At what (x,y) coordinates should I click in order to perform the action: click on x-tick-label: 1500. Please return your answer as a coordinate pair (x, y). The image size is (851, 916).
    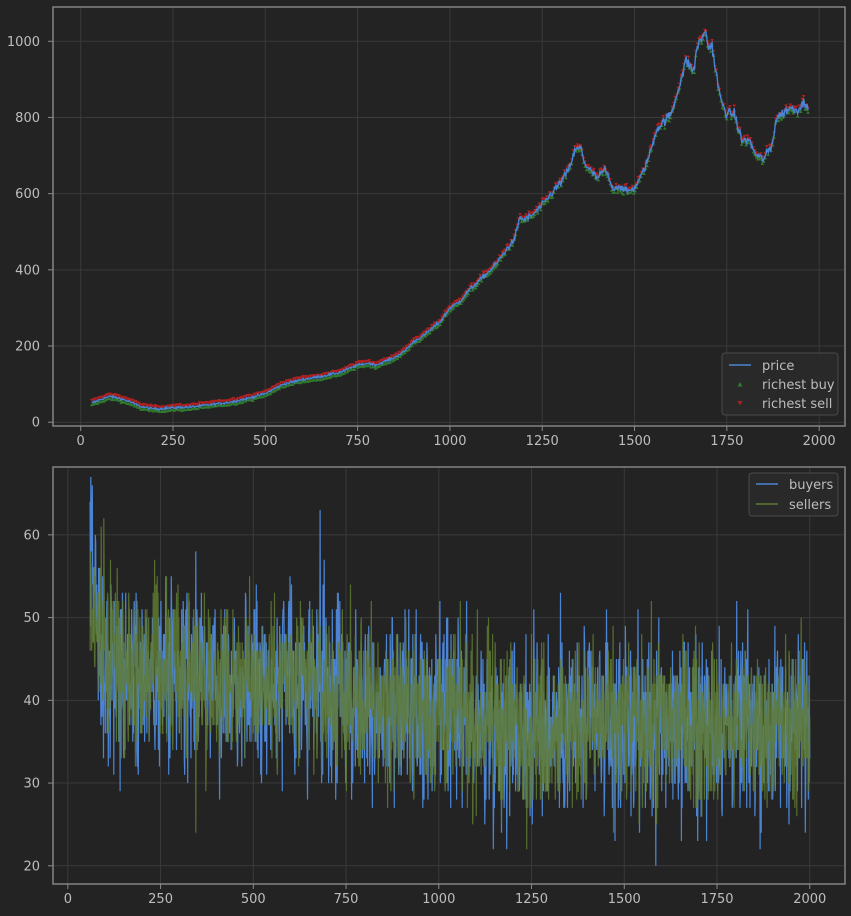
    Looking at the image, I should click on (634, 441).